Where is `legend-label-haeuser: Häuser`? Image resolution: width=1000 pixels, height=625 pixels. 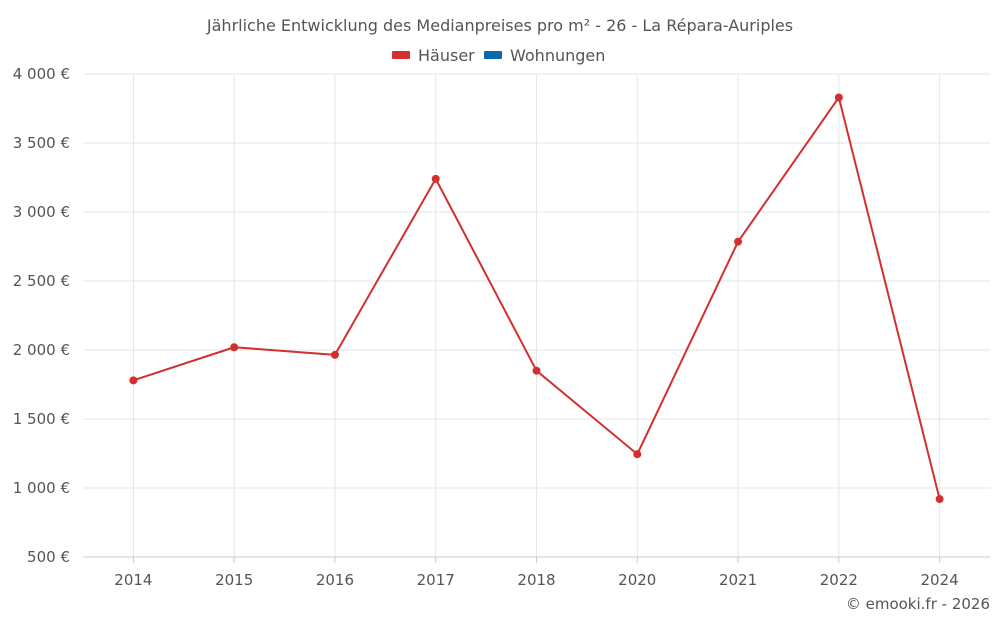
legend-label-haeuser: Häuser is located at coordinates (446, 55).